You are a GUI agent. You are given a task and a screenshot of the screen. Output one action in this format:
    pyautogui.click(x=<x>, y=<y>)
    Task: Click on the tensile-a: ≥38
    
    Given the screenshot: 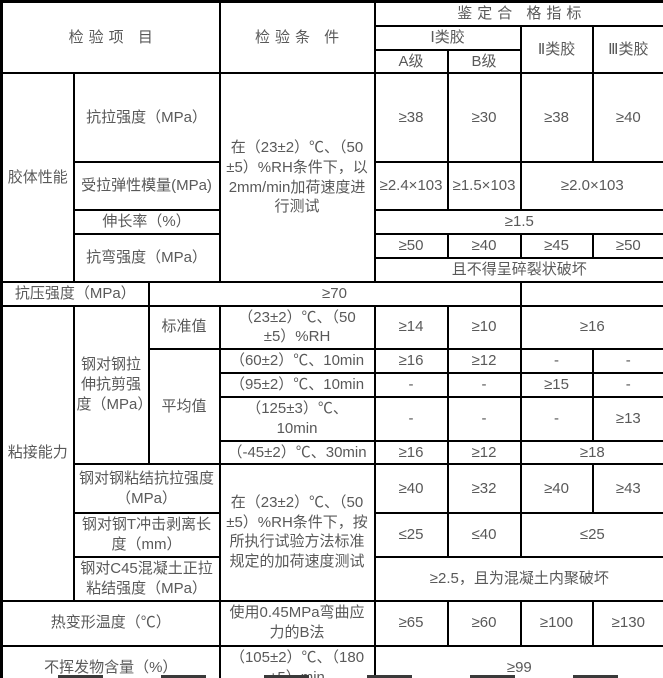 What is the action you would take?
    pyautogui.click(x=411, y=118)
    